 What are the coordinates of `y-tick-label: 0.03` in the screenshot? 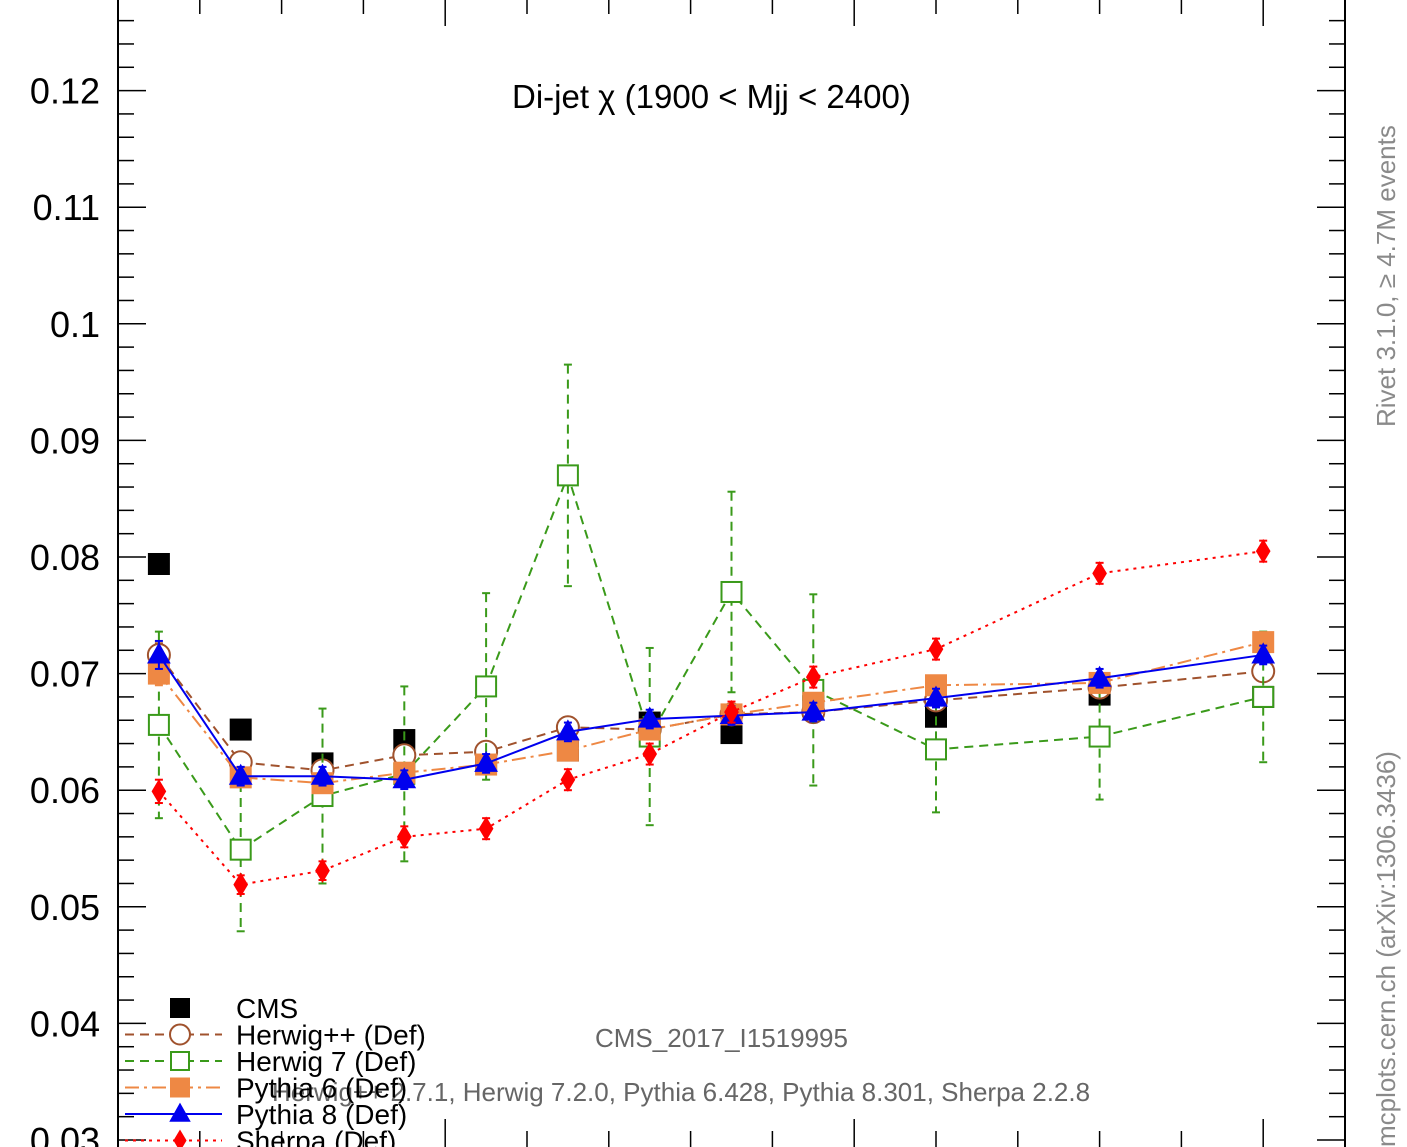 It's located at (65, 1133).